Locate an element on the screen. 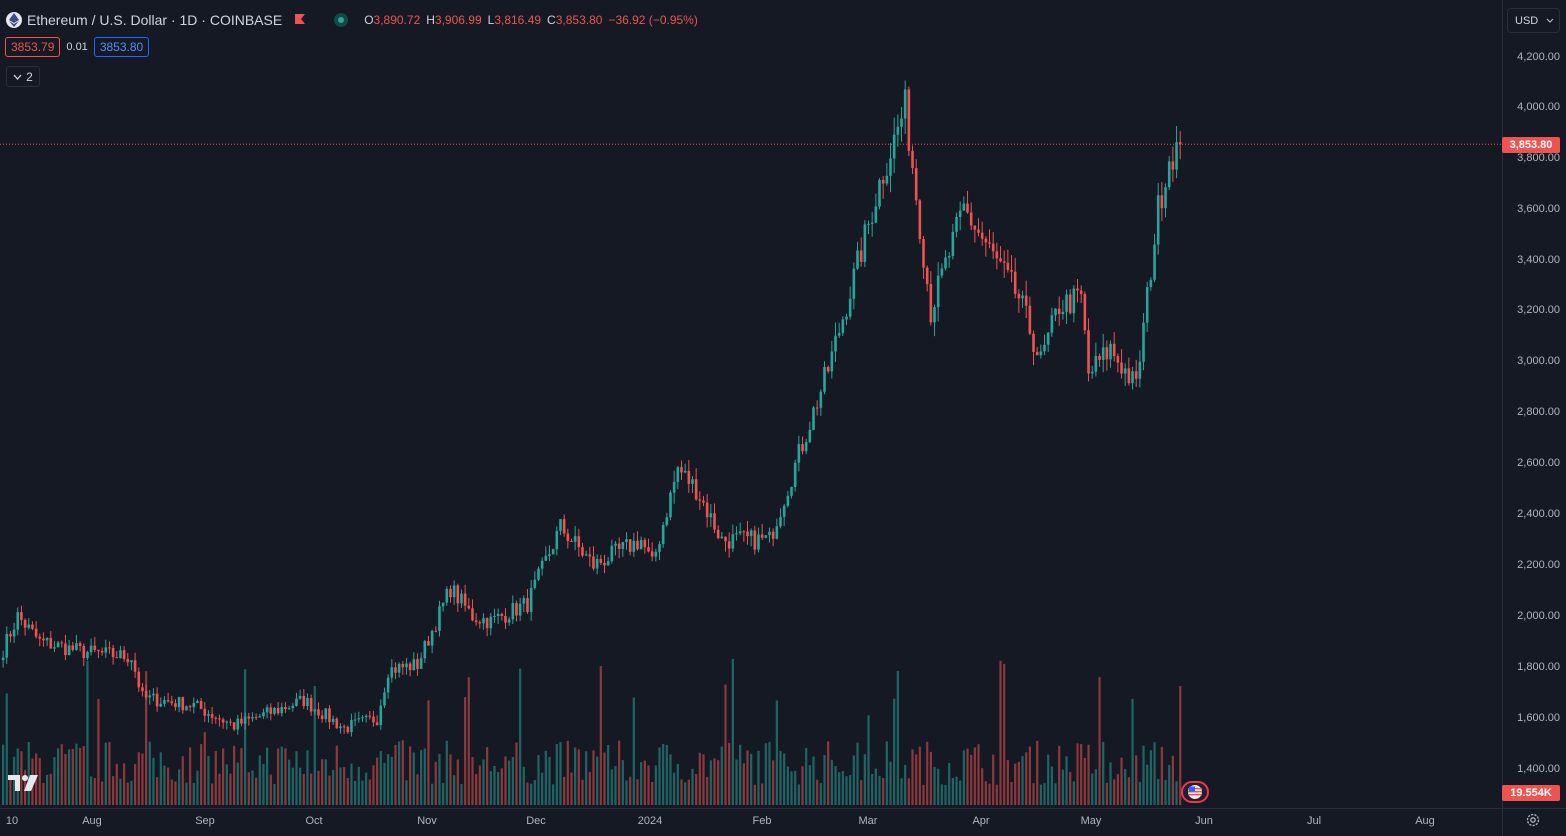 The width and height of the screenshot is (1566, 836). currency-select: USD is located at coordinates (1533, 20).